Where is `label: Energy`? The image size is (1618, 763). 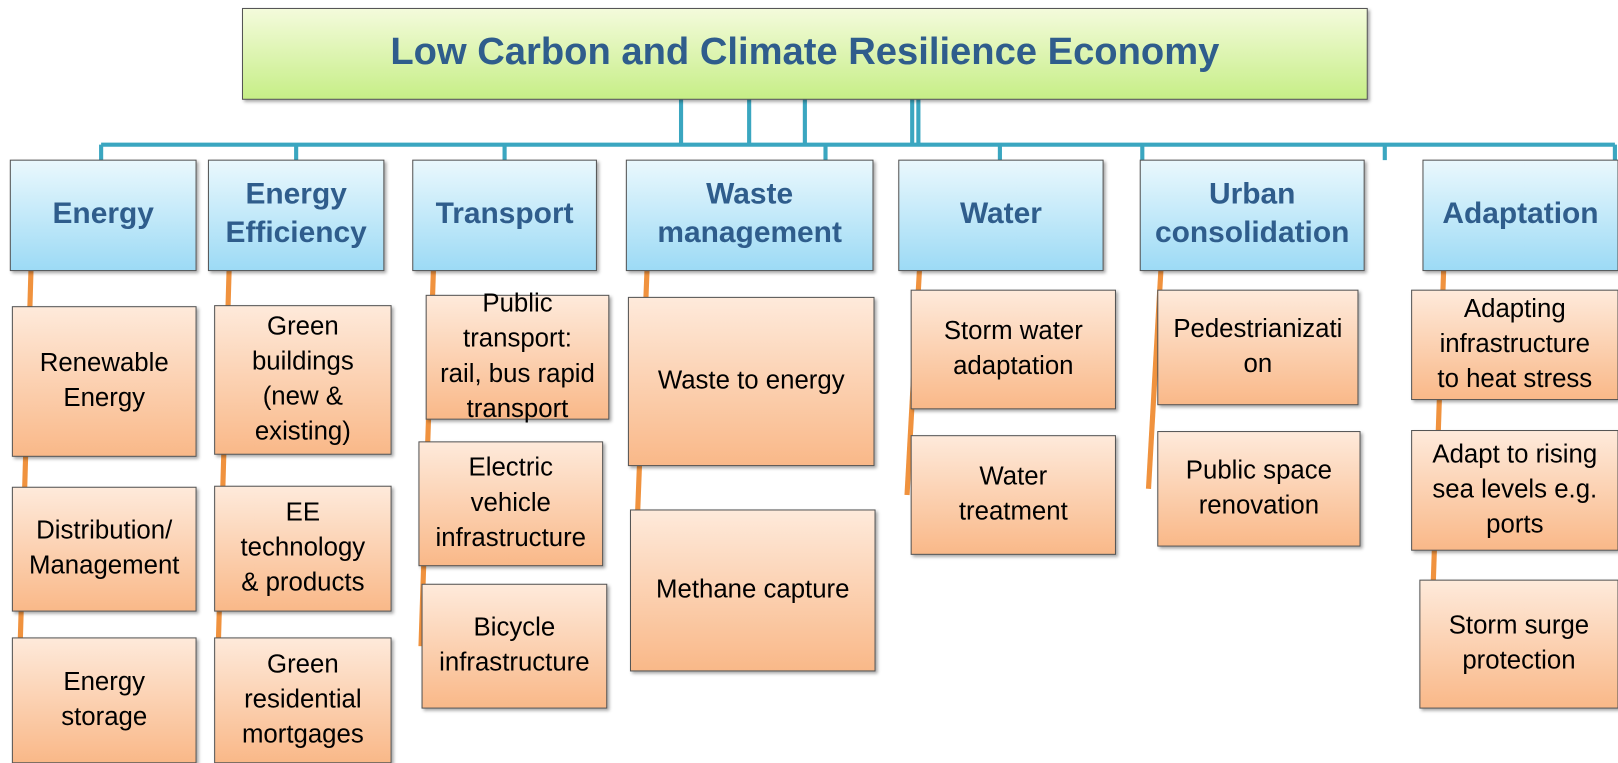
label: Energy is located at coordinates (103, 213).